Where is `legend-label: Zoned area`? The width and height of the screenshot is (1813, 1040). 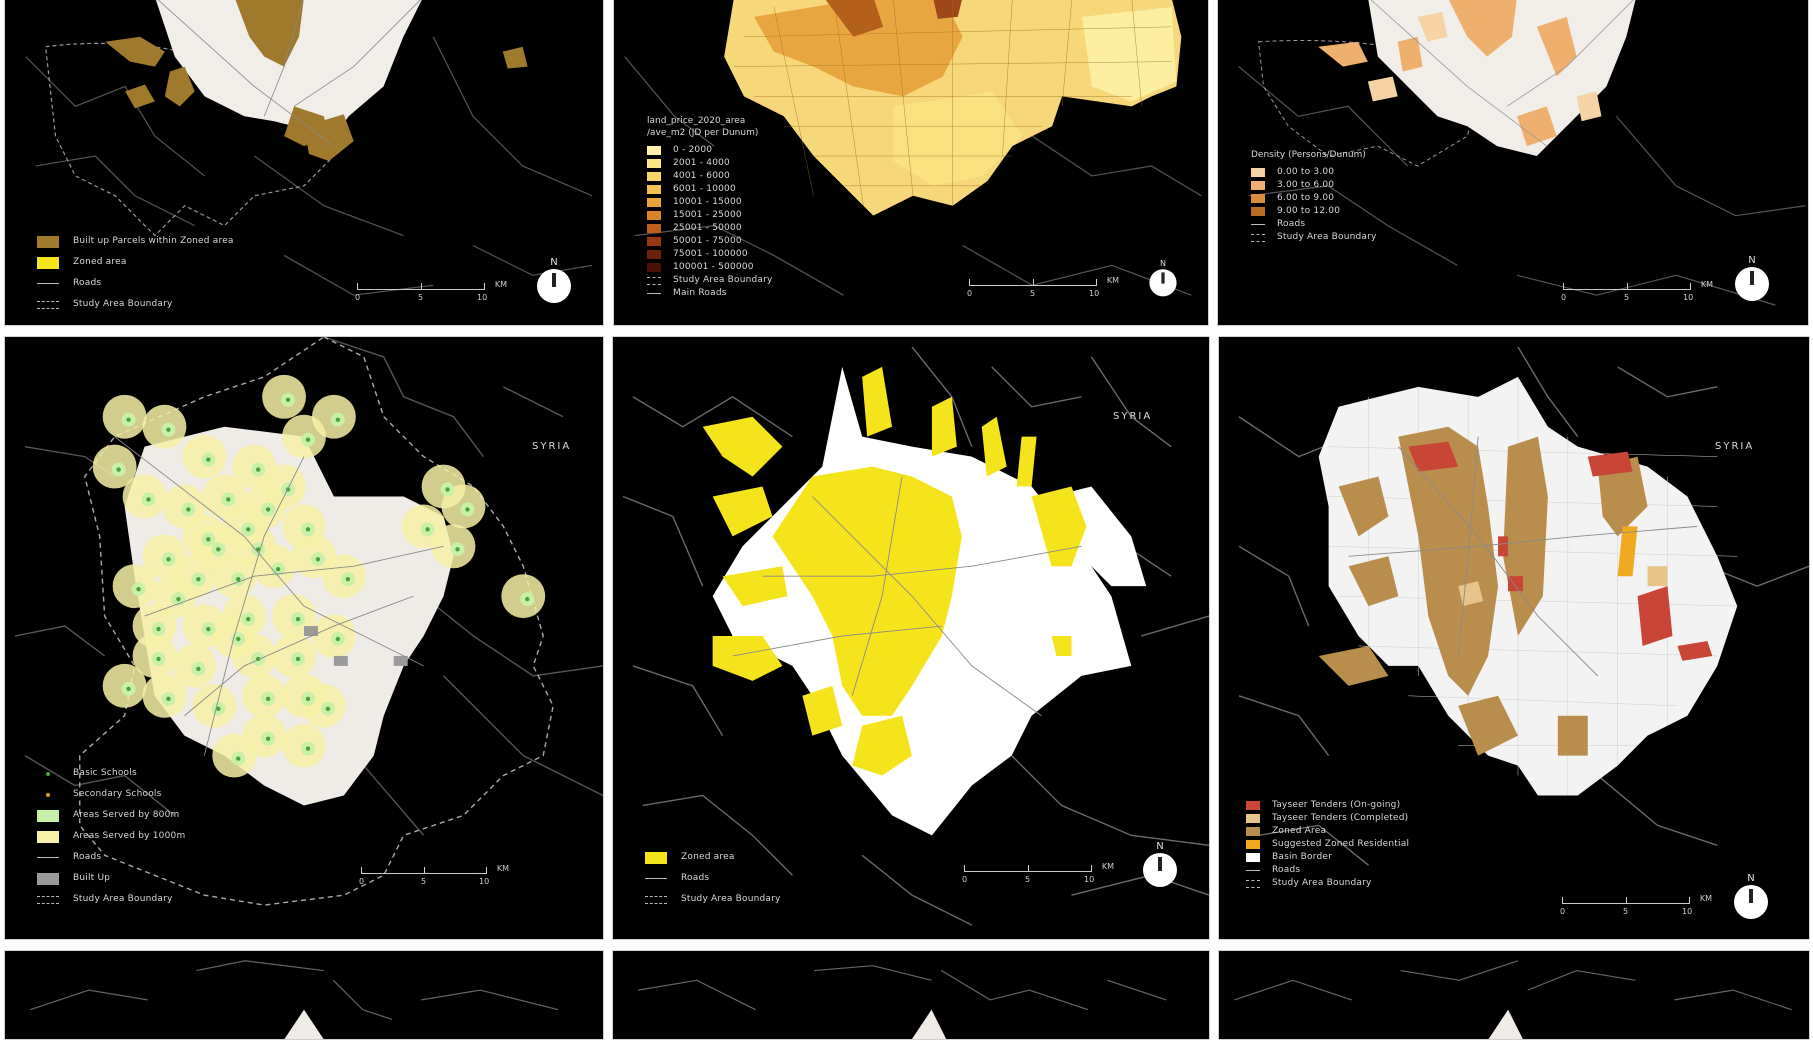
legend-label: Zoned area is located at coordinates (708, 857).